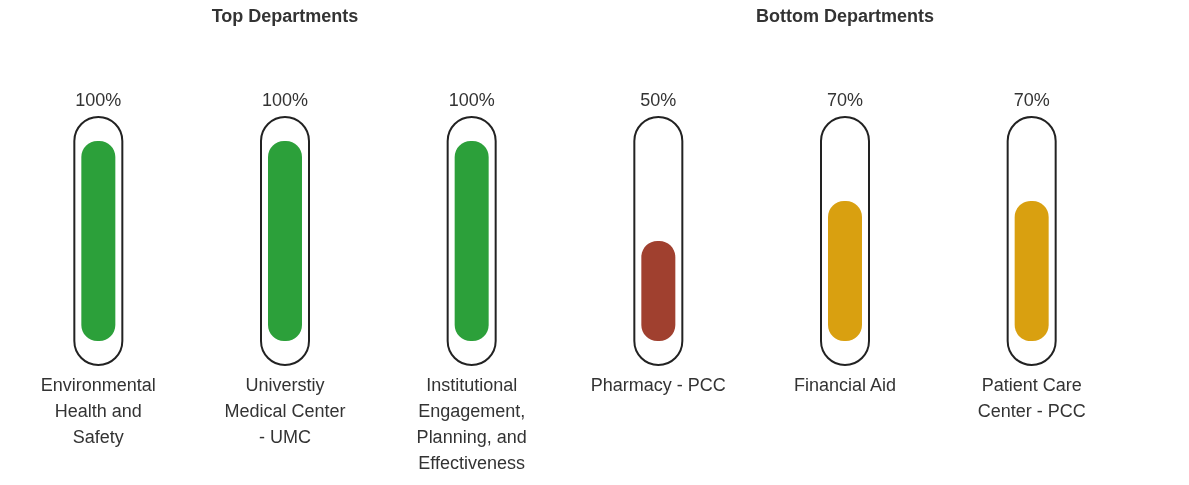 The height and width of the screenshot is (485, 1189). I want to click on text: Top Departments, so click(285, 16).